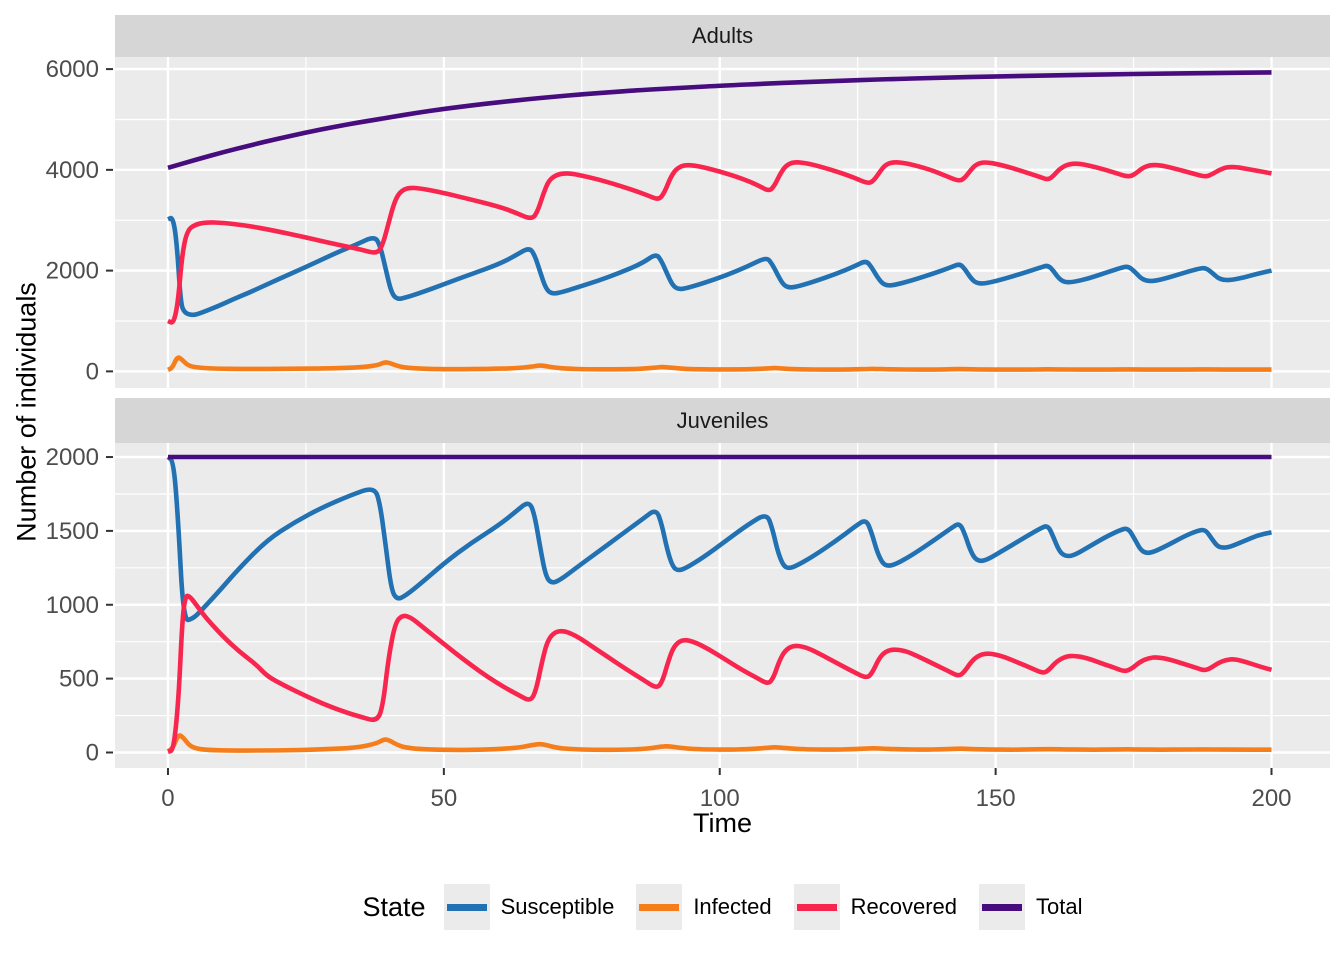 This screenshot has width=1344, height=960. I want to click on x-tick-label: 150, so click(996, 798).